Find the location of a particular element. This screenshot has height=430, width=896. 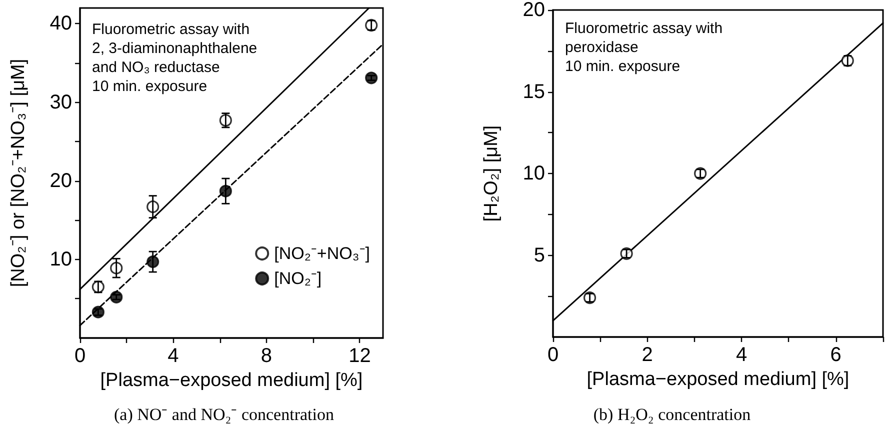

y-axis-title: [NO₂⁻] or [NO₂⁻+NO₃⁻] [μM] is located at coordinates (18, 173).